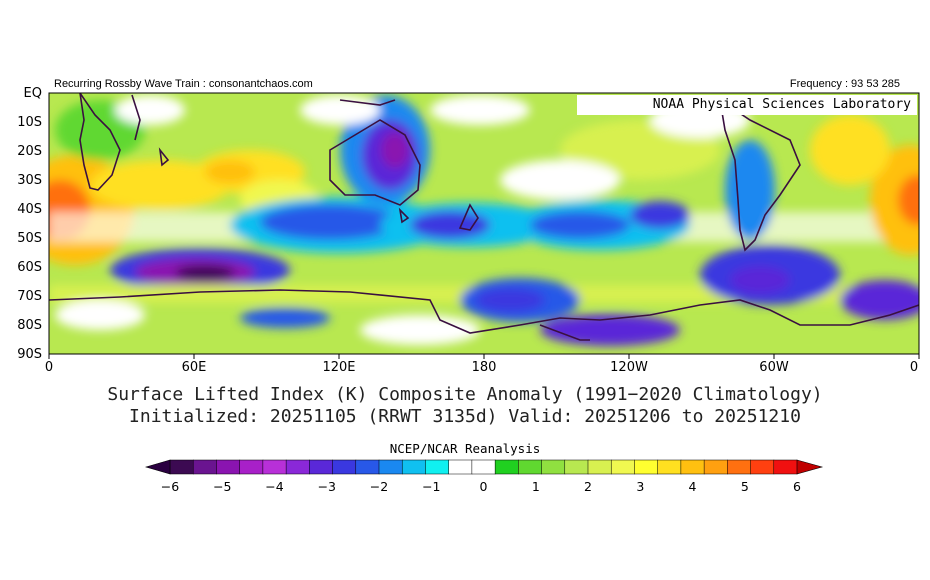 Image resolution: width=930 pixels, height=580 pixels. What do you see at coordinates (536, 486) in the screenshot?
I see `colorbar-tick-label: 1` at bounding box center [536, 486].